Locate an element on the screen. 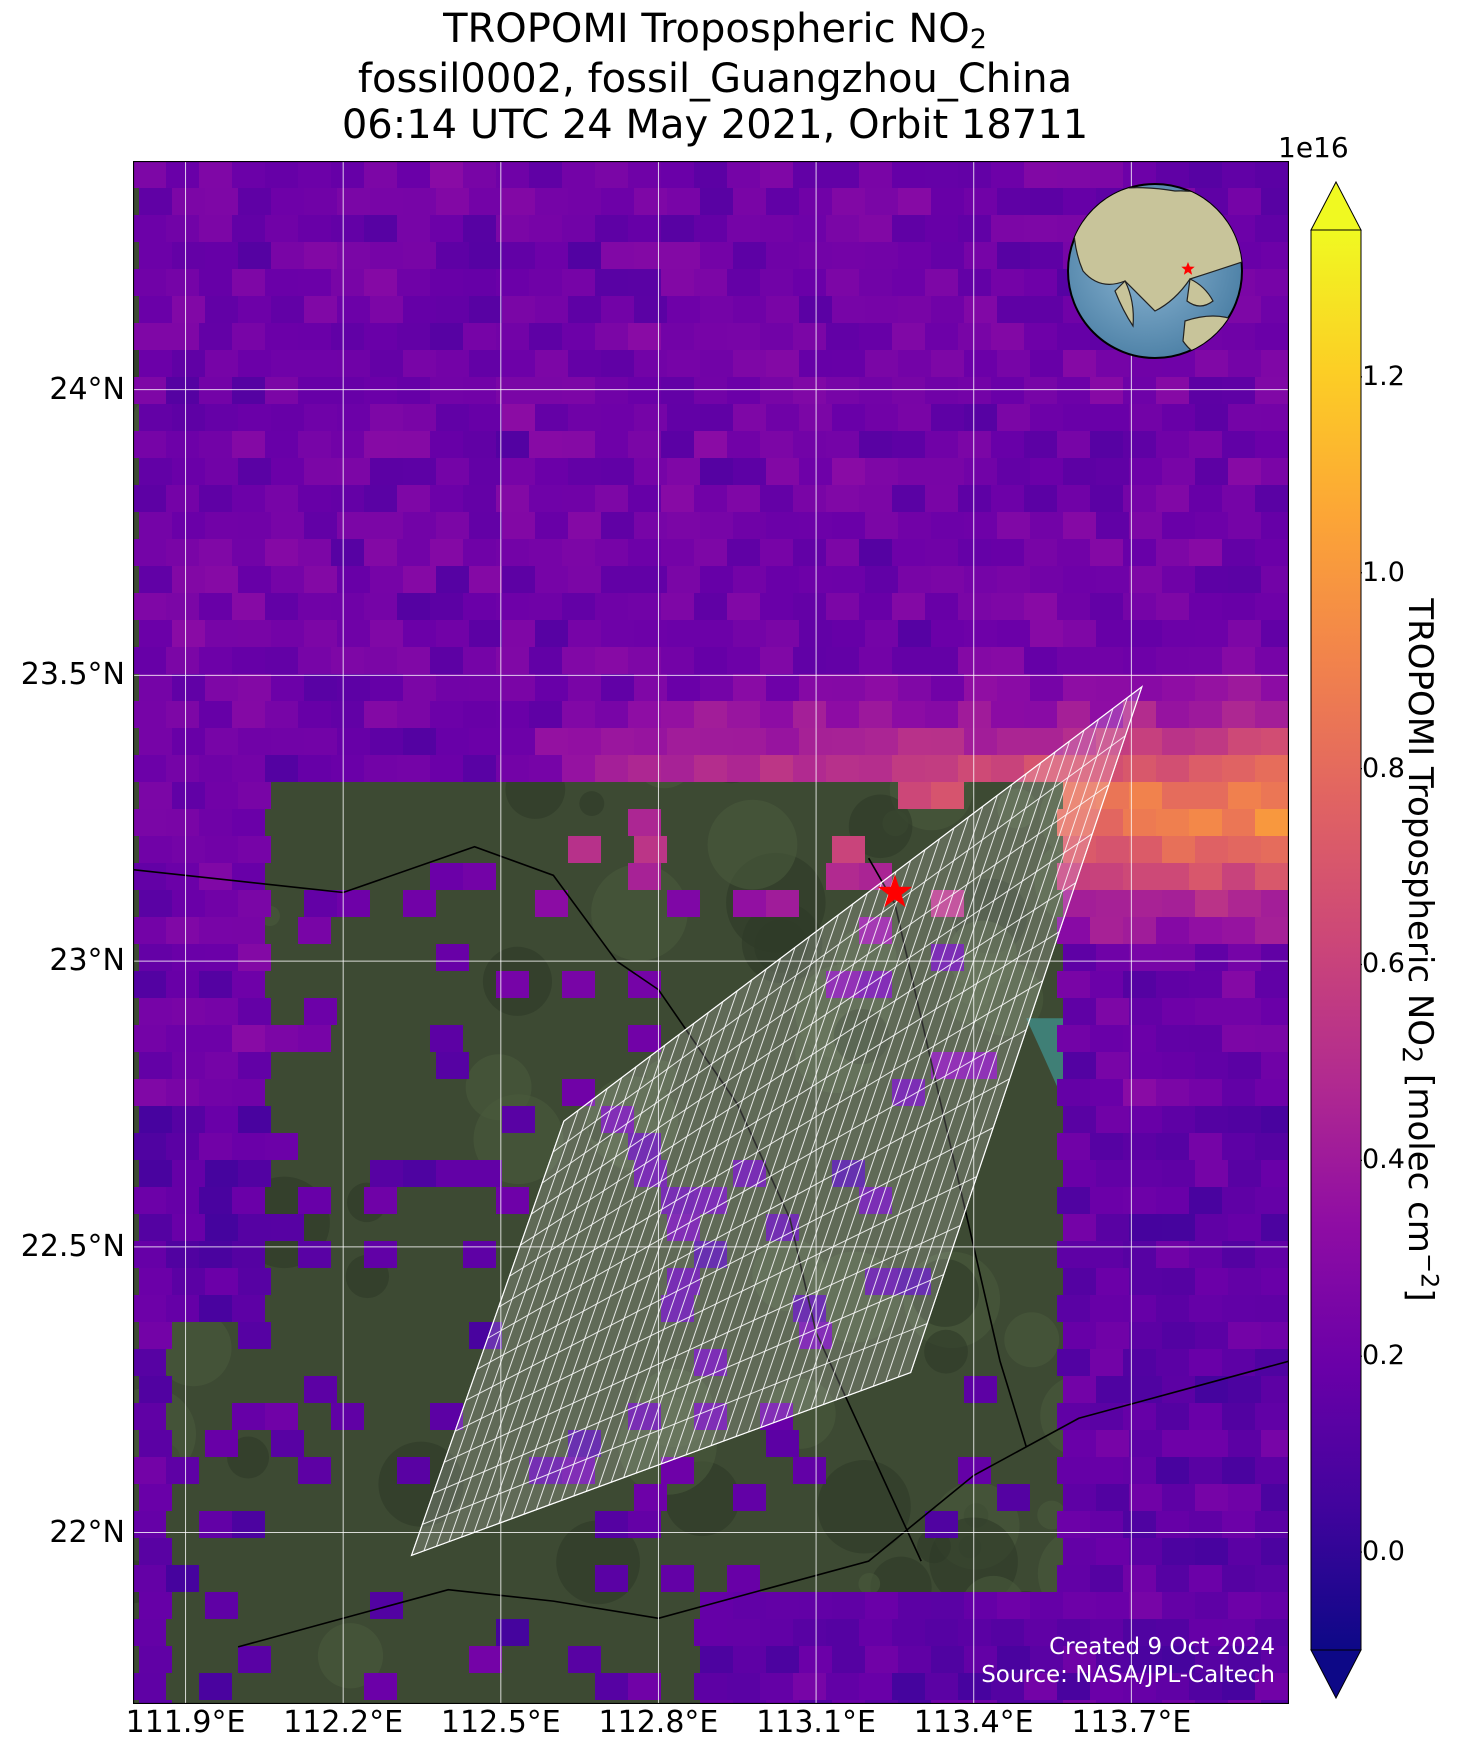 The height and width of the screenshot is (1752, 1469). footprint-gridline is located at coordinates (825, 984).